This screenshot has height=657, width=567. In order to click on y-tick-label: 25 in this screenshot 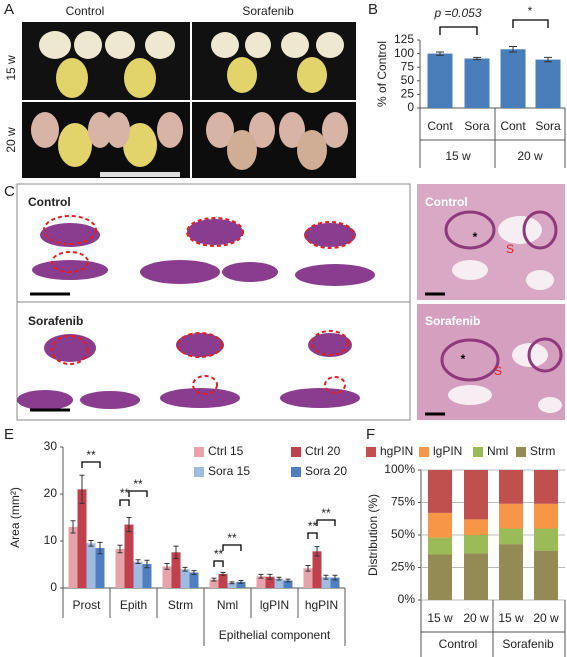, I will do `click(408, 94)`.